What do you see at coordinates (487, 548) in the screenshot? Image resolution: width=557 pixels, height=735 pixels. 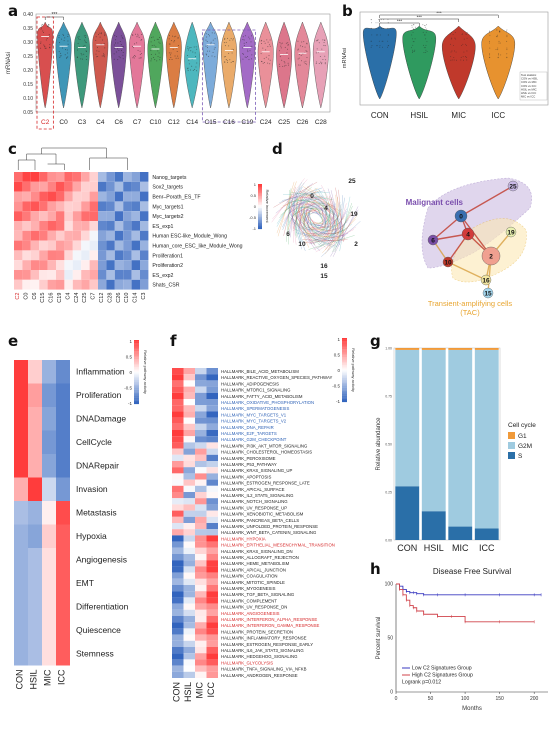 I see `x-tick-g: ICC` at bounding box center [487, 548].